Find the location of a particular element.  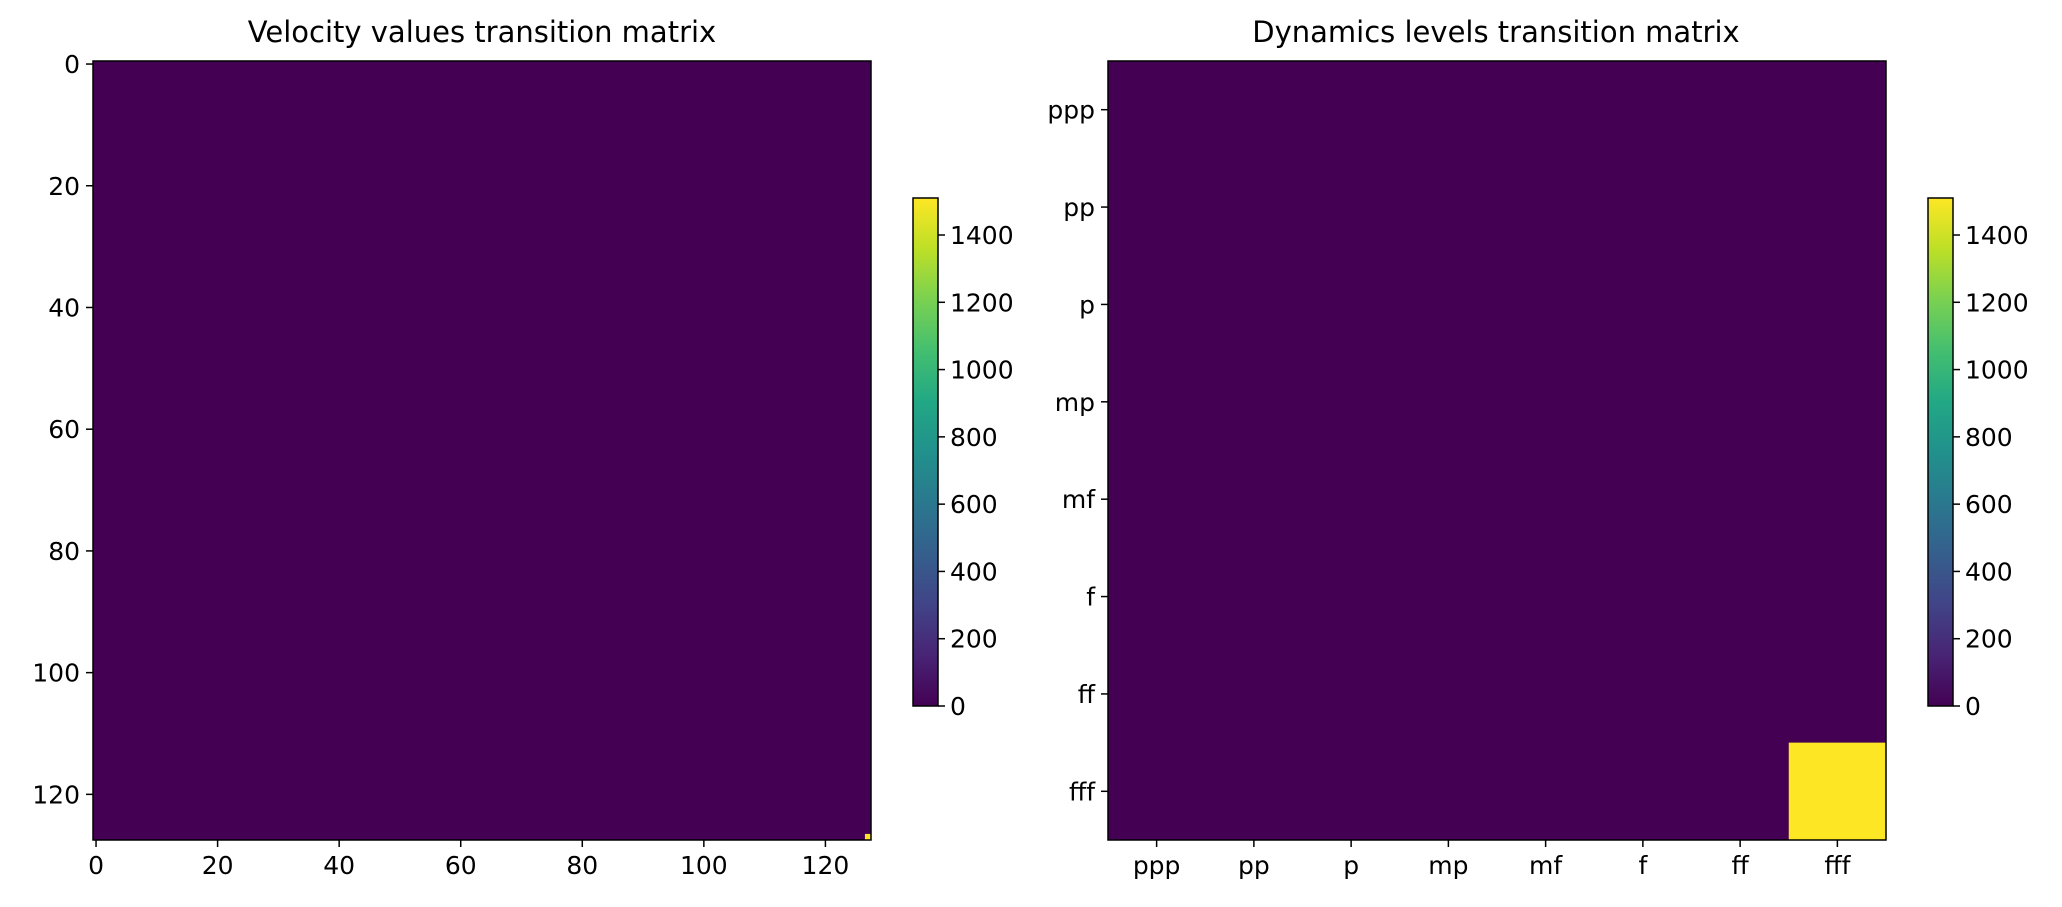

x-tick-label: p is located at coordinates (1351, 865).